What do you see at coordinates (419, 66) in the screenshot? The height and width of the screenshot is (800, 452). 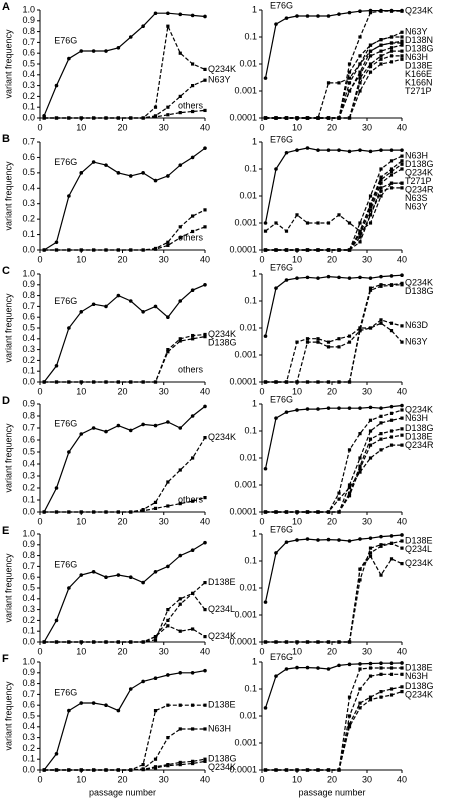 I see `series-label: D138E` at bounding box center [419, 66].